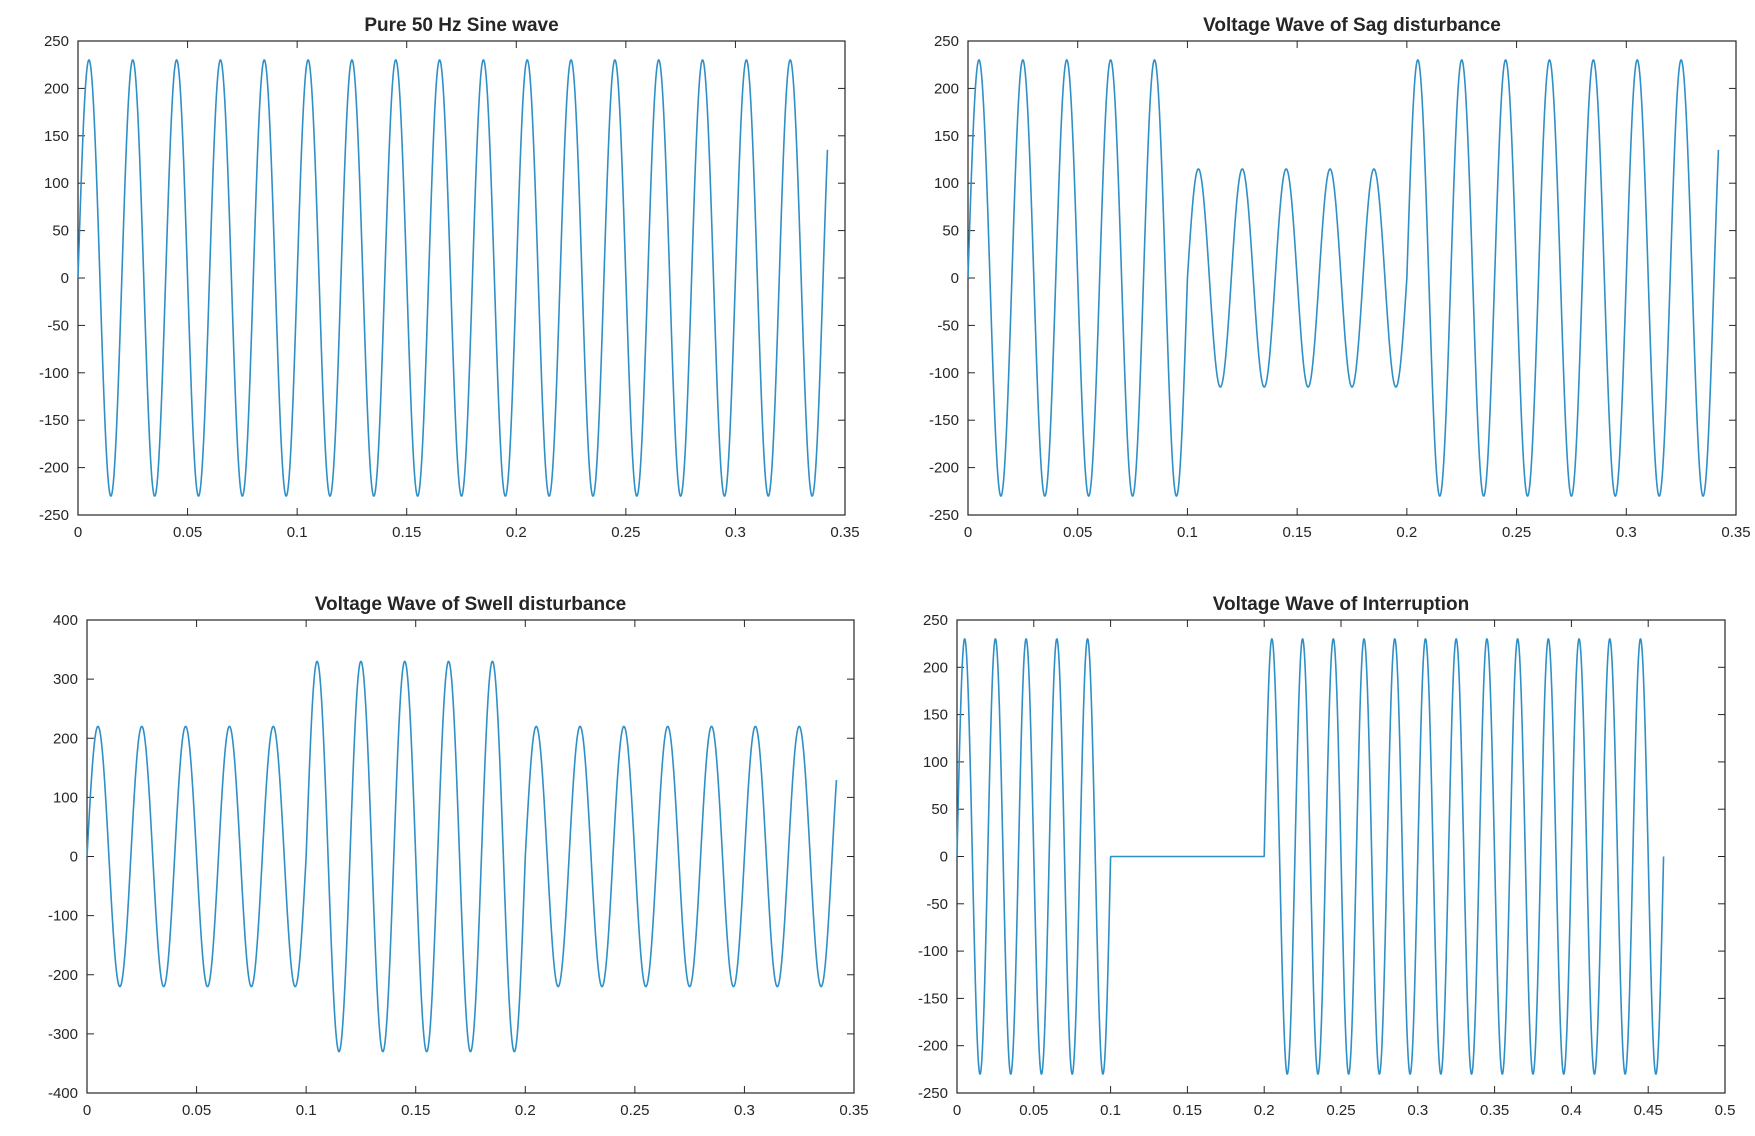 The width and height of the screenshot is (1755, 1136). Describe the element at coordinates (462, 856) in the screenshot. I see `voltage-waveform-line` at that location.